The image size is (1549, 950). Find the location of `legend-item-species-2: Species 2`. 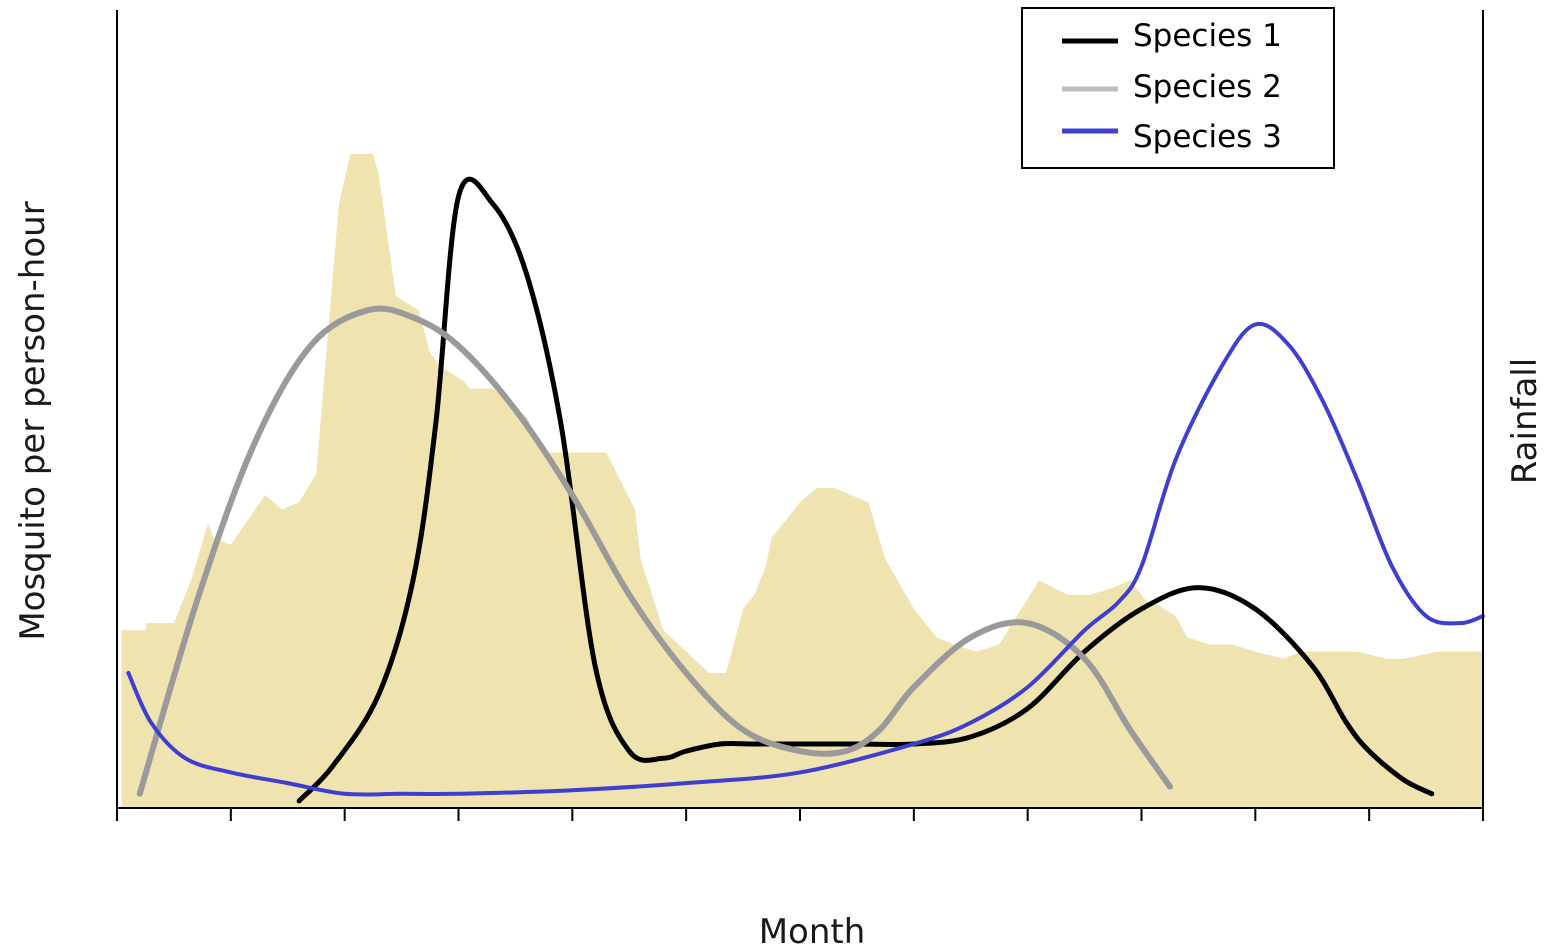

legend-item-species-2: Species 2 is located at coordinates (1172, 87).